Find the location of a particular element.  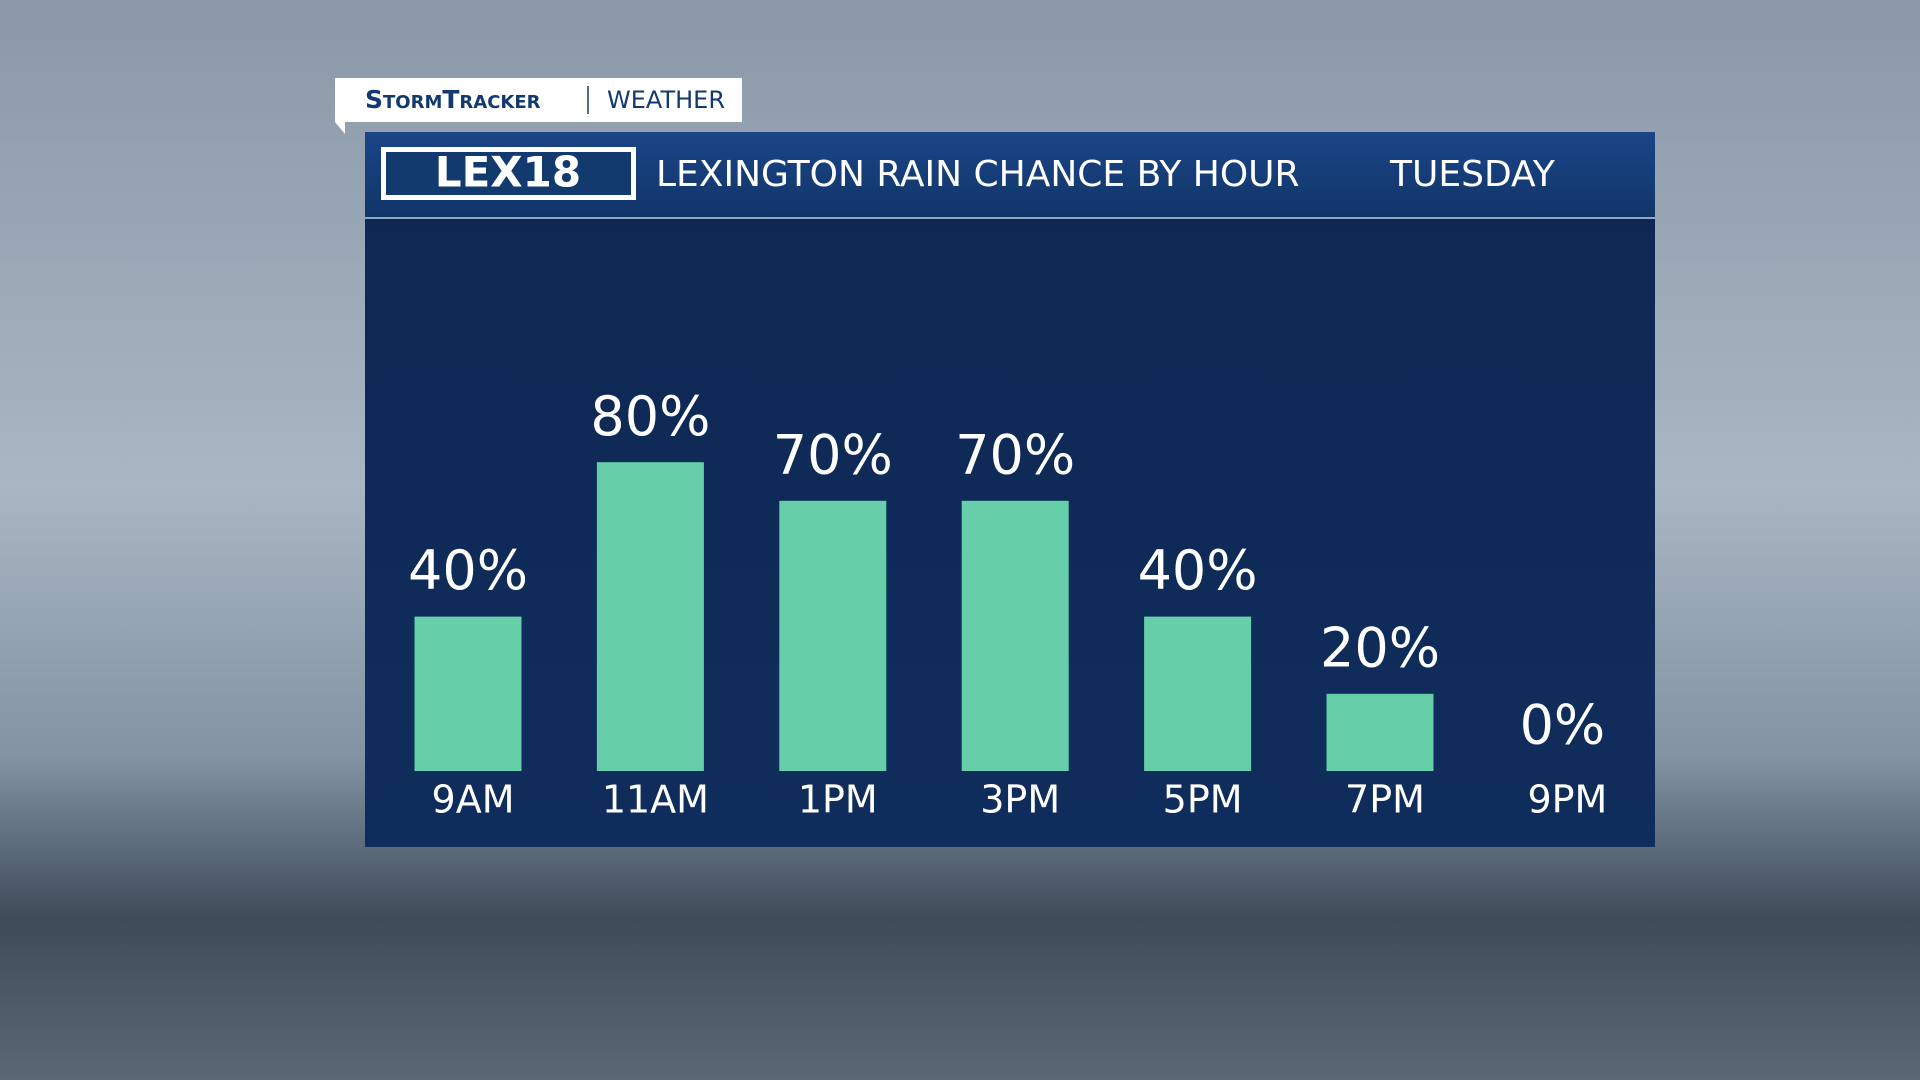

value-label: 80% is located at coordinates (650, 416).